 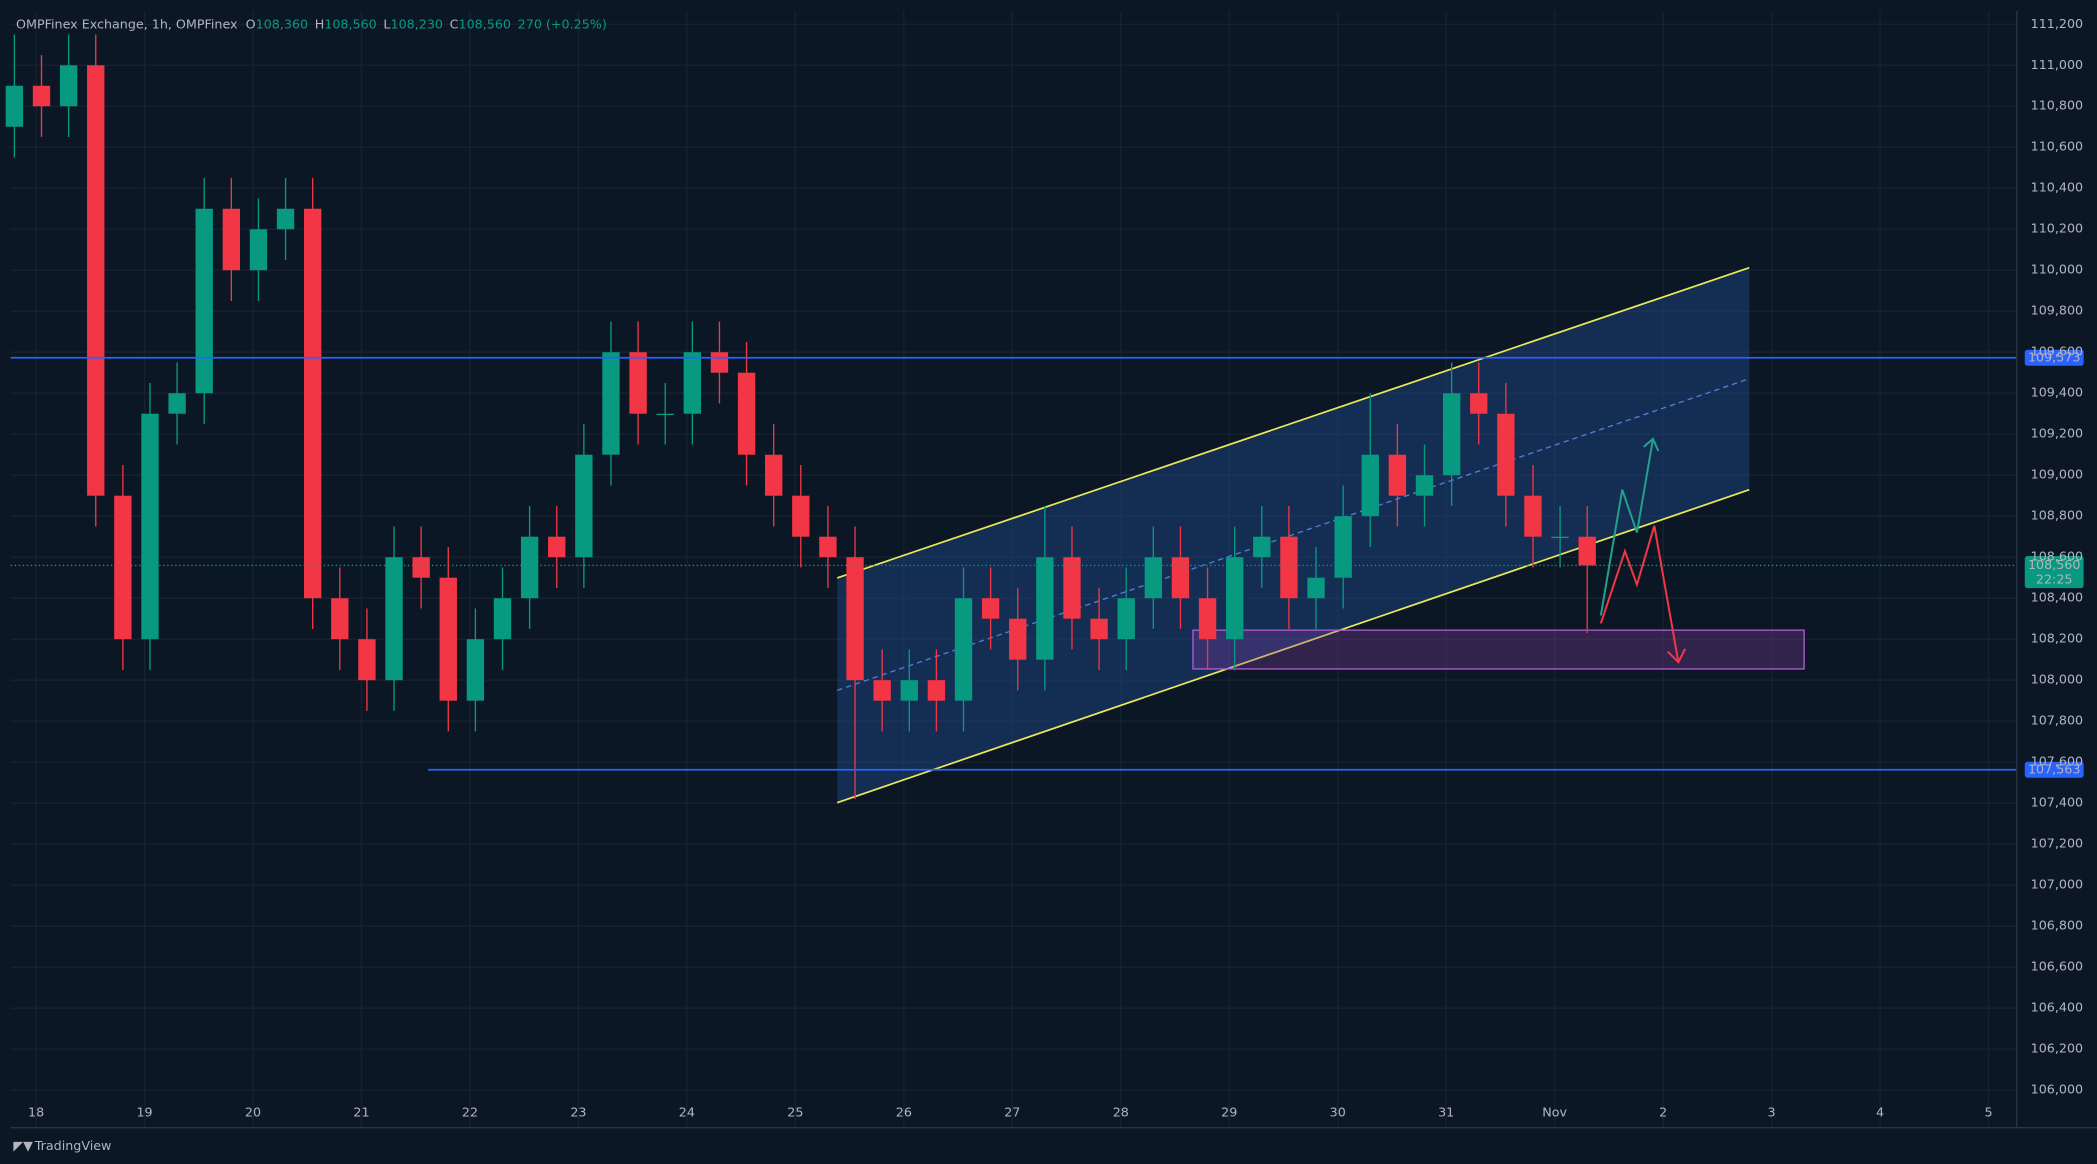 I want to click on x-tick-label: 24, so click(x=687, y=1111).